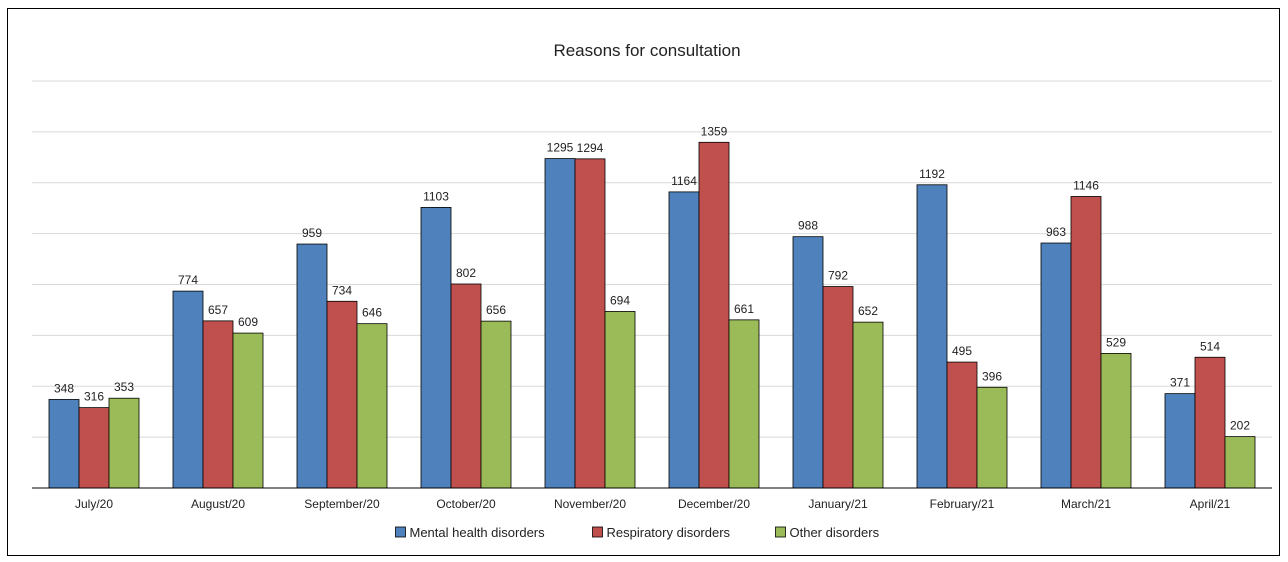 The image size is (1288, 562). What do you see at coordinates (94, 504) in the screenshot?
I see `x-tick-label: July/20` at bounding box center [94, 504].